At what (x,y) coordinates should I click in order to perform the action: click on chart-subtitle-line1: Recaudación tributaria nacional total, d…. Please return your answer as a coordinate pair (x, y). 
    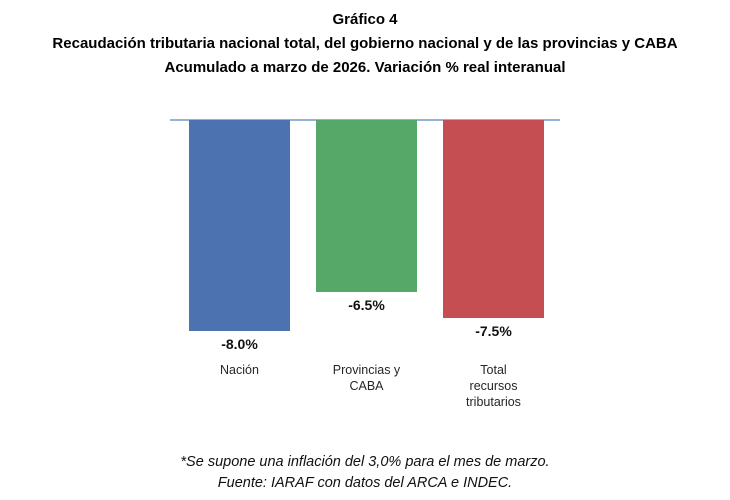
    Looking at the image, I should click on (365, 43).